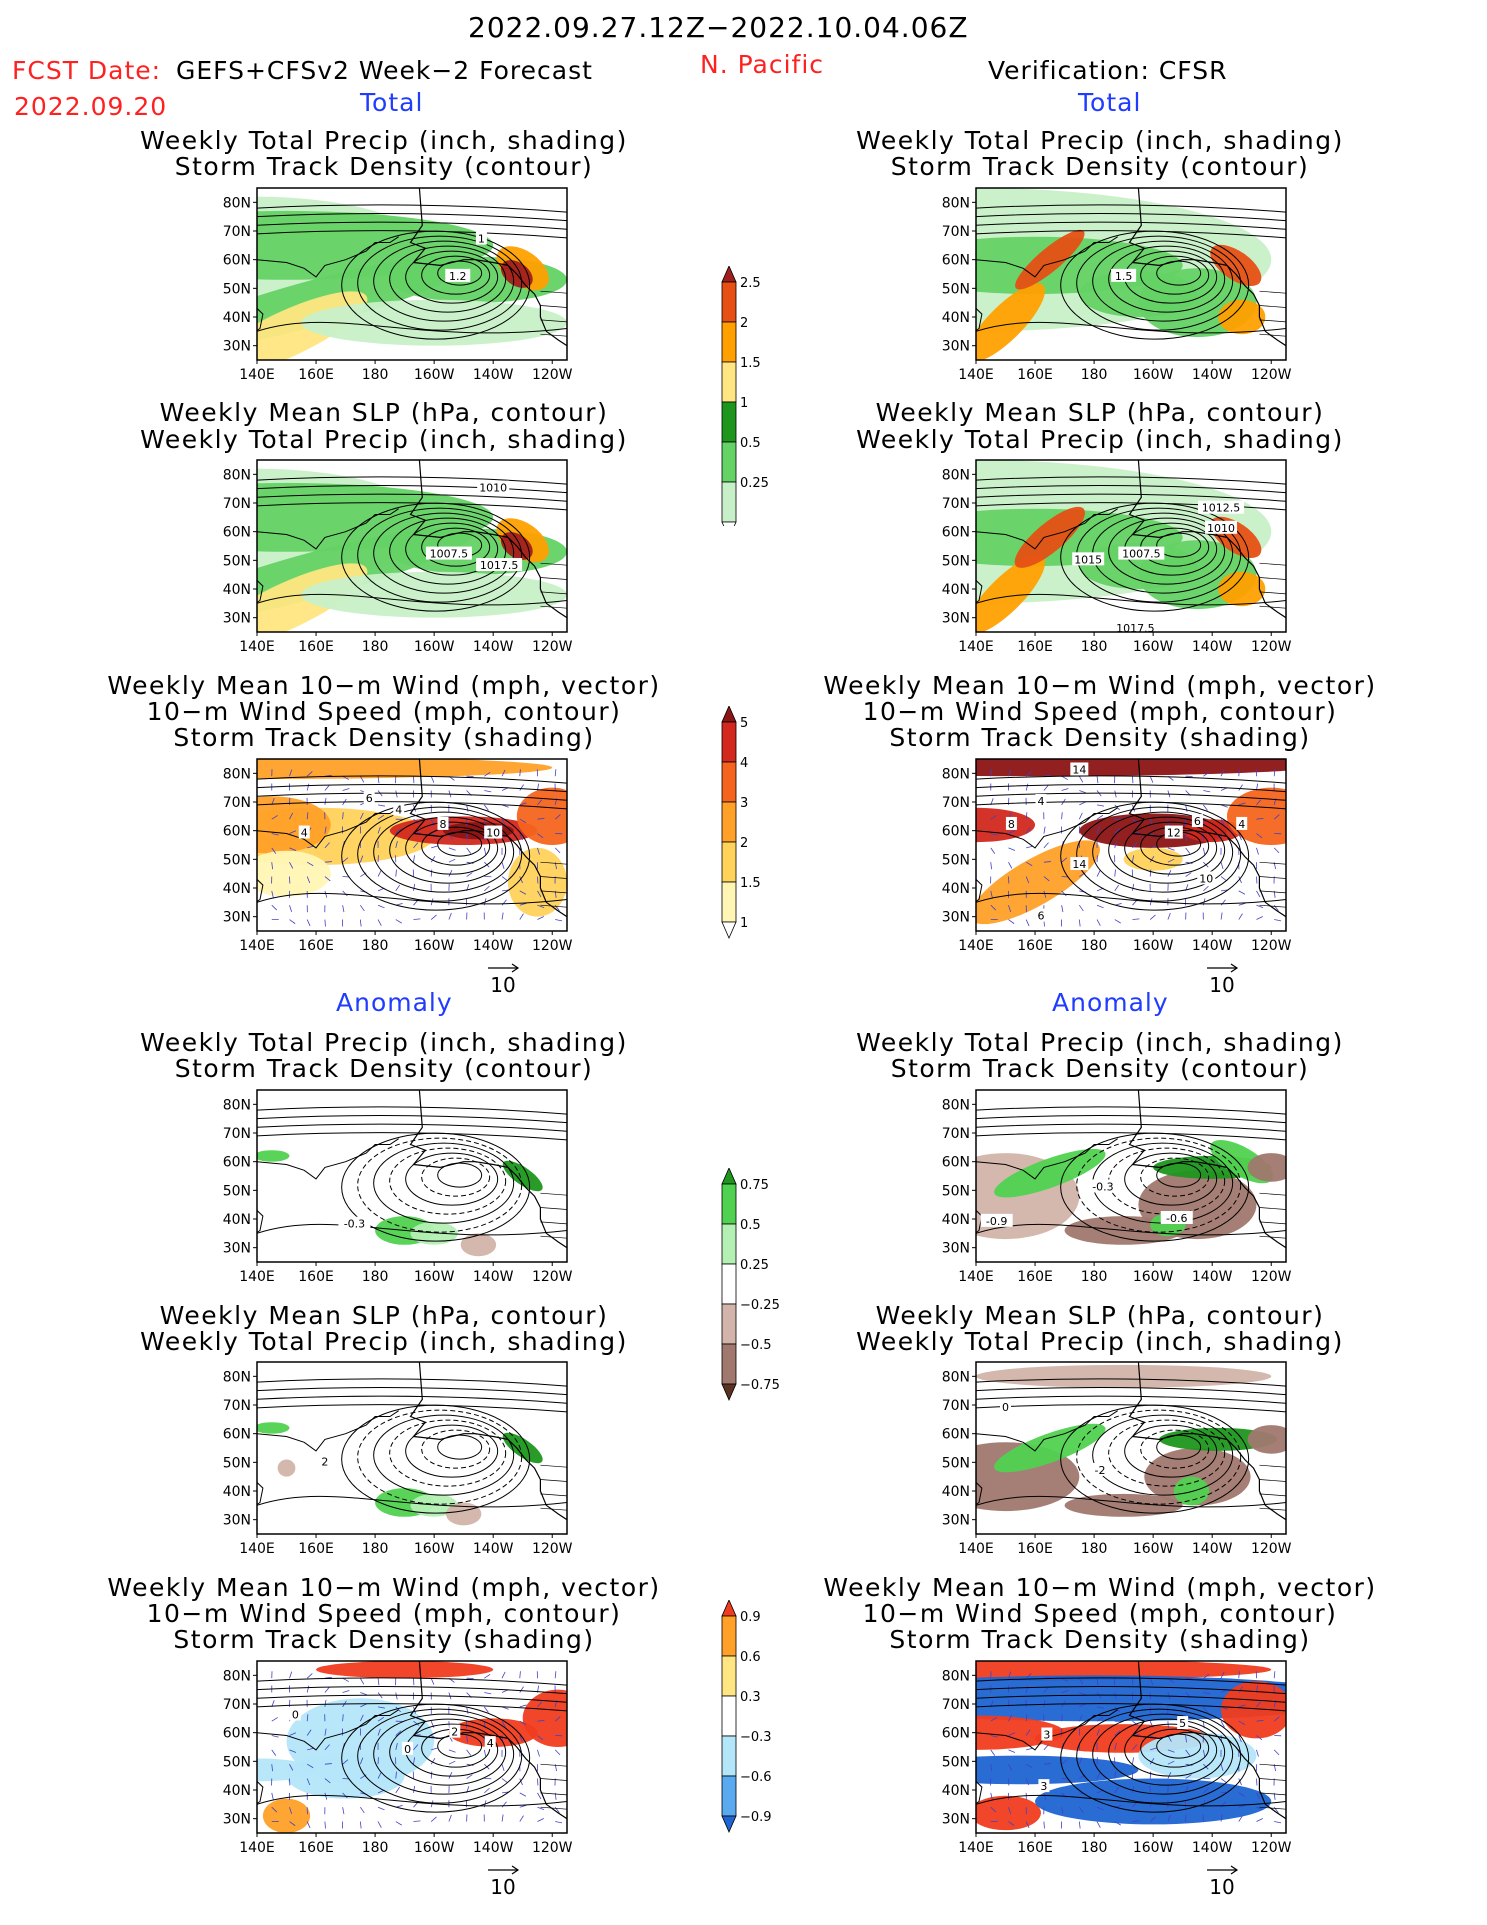 This screenshot has width=1487, height=1925. I want to click on obs-anom-precip-title-1: Weekly Total Precip (inch, shading), so click(1100, 1042).